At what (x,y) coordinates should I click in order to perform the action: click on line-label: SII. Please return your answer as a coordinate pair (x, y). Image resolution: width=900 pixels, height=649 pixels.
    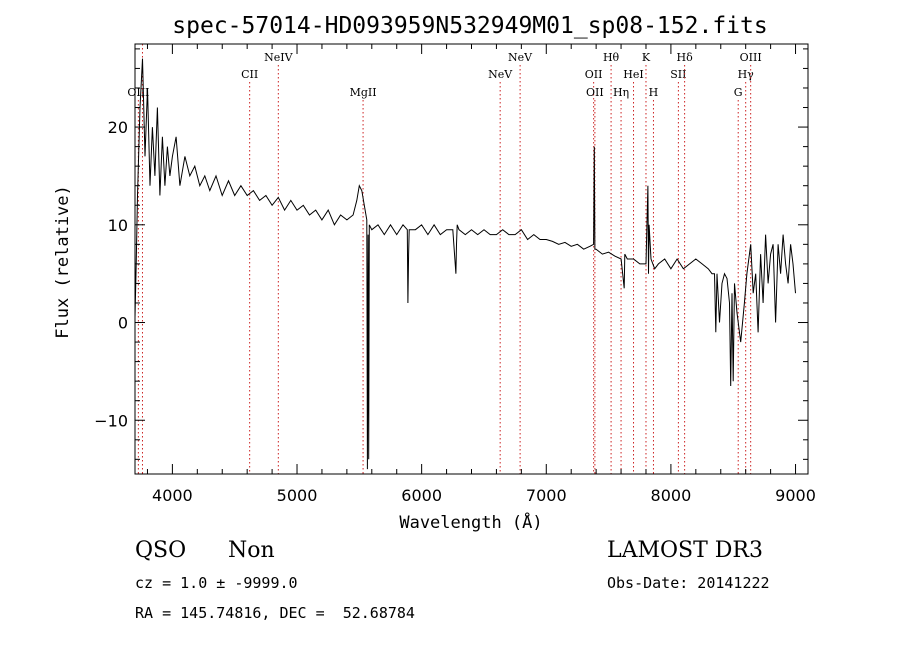
    Looking at the image, I should click on (678, 74).